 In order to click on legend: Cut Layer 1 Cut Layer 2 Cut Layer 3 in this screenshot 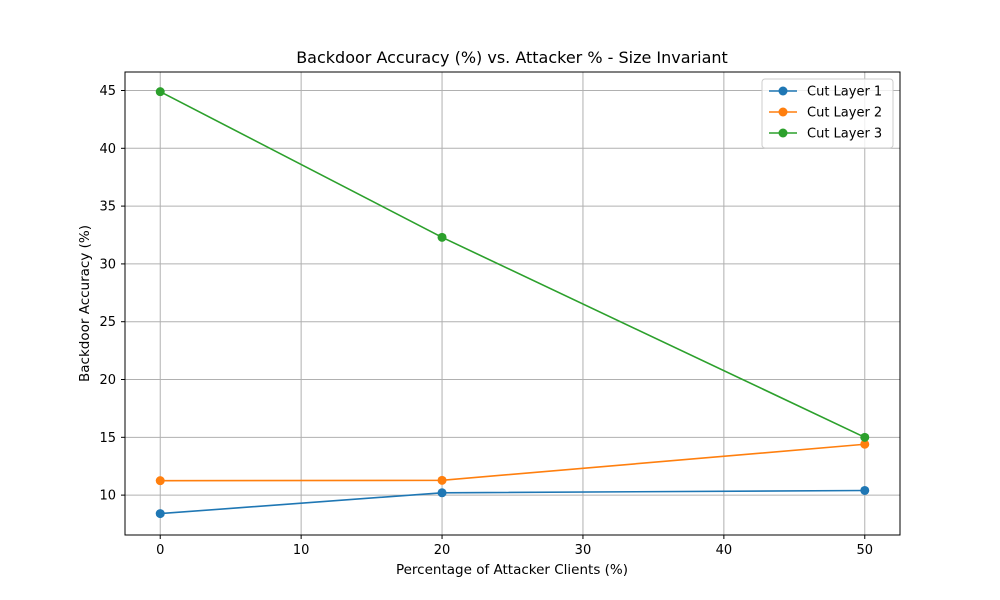, I will do `click(827, 113)`.